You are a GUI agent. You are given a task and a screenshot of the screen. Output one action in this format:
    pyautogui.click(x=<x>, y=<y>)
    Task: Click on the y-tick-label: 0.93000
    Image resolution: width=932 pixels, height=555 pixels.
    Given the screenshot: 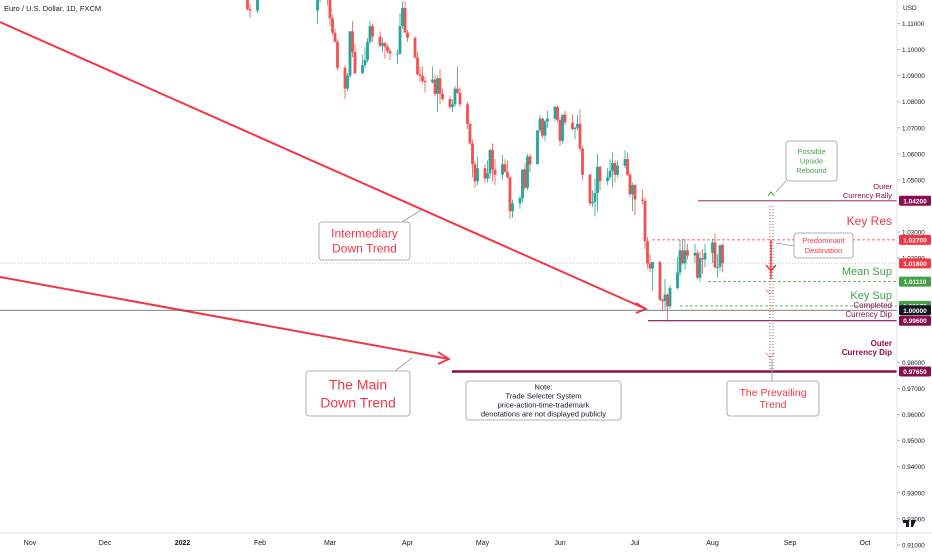 What is the action you would take?
    pyautogui.click(x=913, y=493)
    